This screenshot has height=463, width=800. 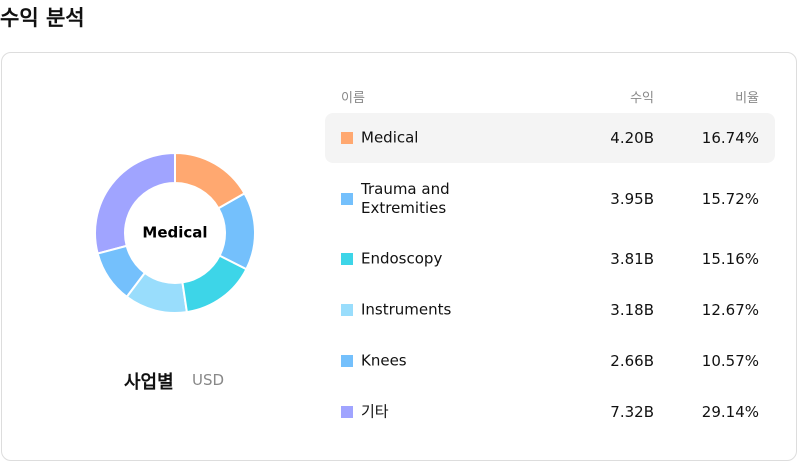 What do you see at coordinates (632, 259) in the screenshot?
I see `row-revenue: 3.81B` at bounding box center [632, 259].